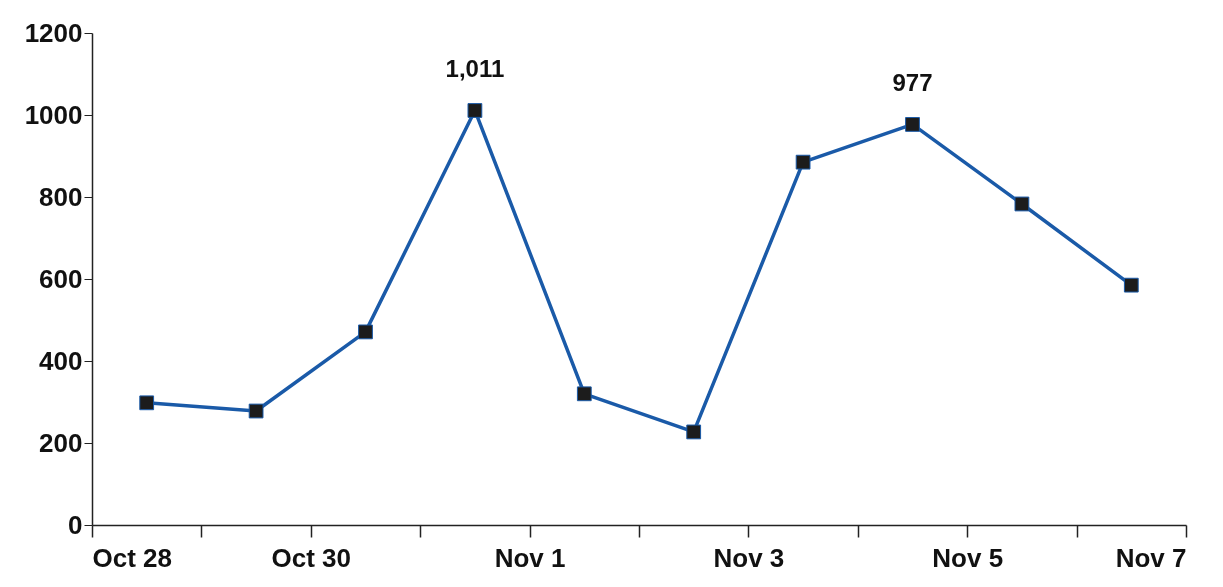 Image resolution: width=1223 pixels, height=587 pixels. What do you see at coordinates (75, 524) in the screenshot?
I see `y-tick-label: 0` at bounding box center [75, 524].